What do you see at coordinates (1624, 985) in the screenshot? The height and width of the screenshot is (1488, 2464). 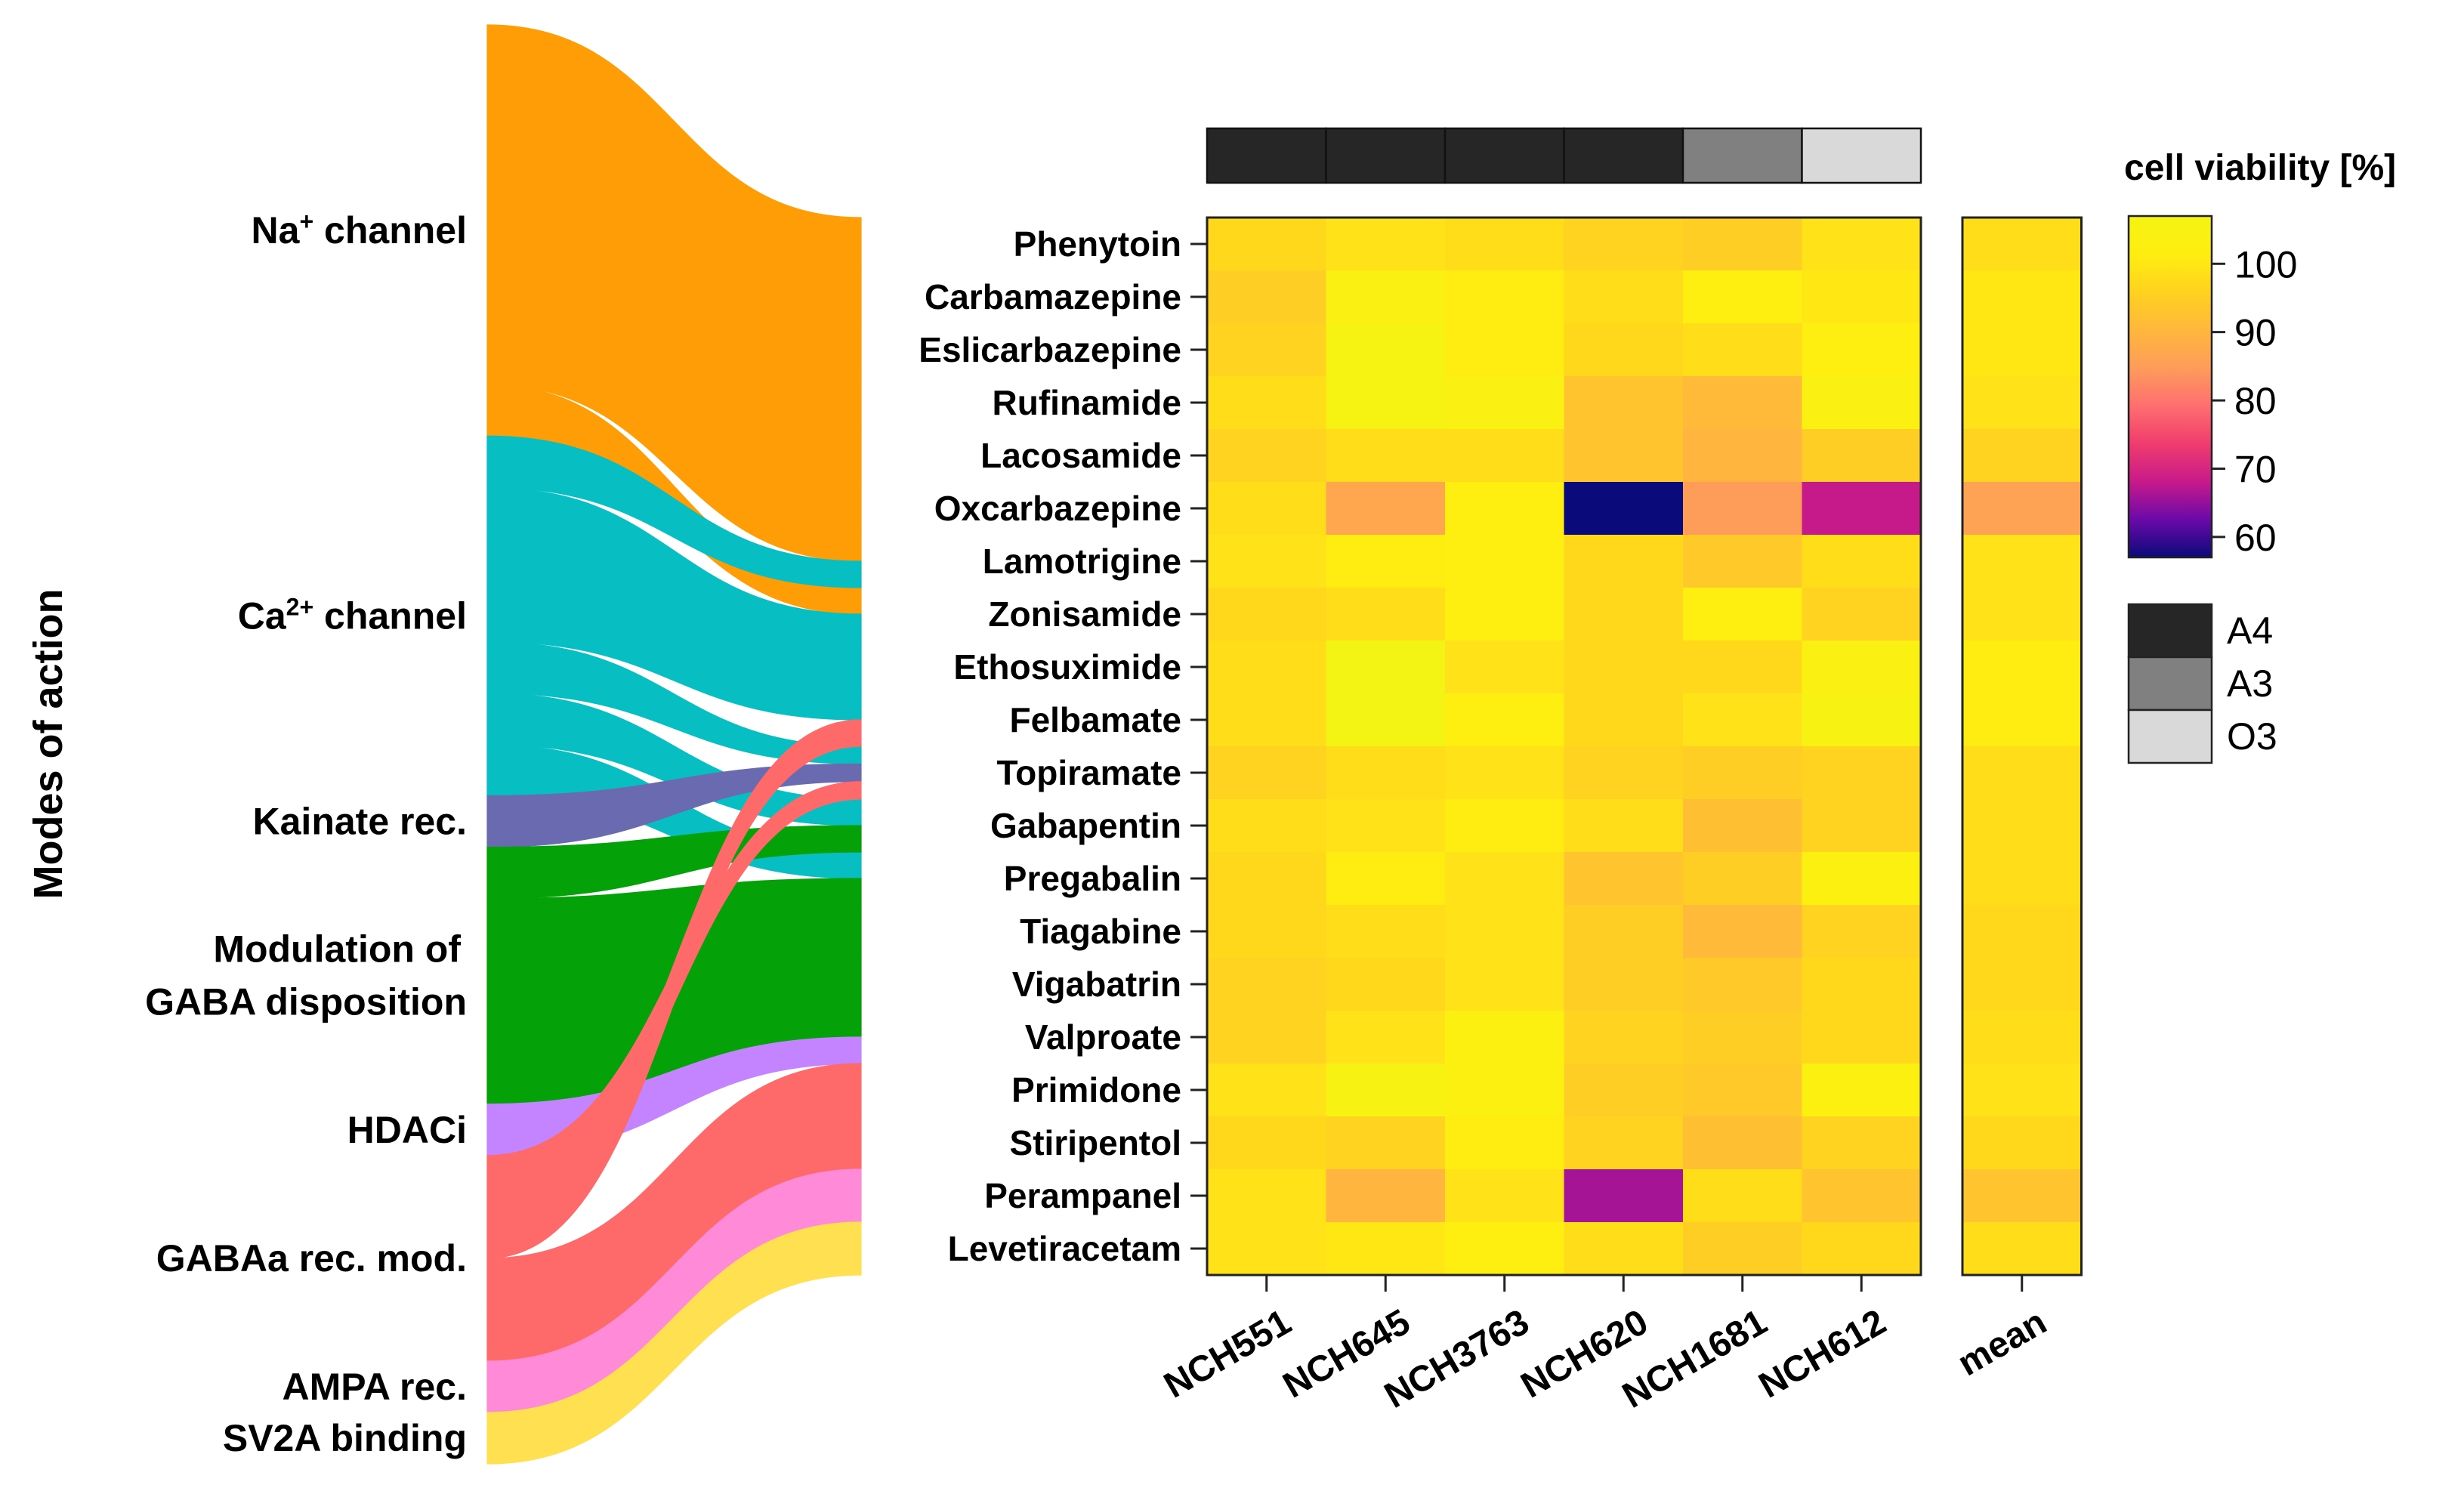 I see `heatmap-cell-vigabatrin-nch620` at bounding box center [1624, 985].